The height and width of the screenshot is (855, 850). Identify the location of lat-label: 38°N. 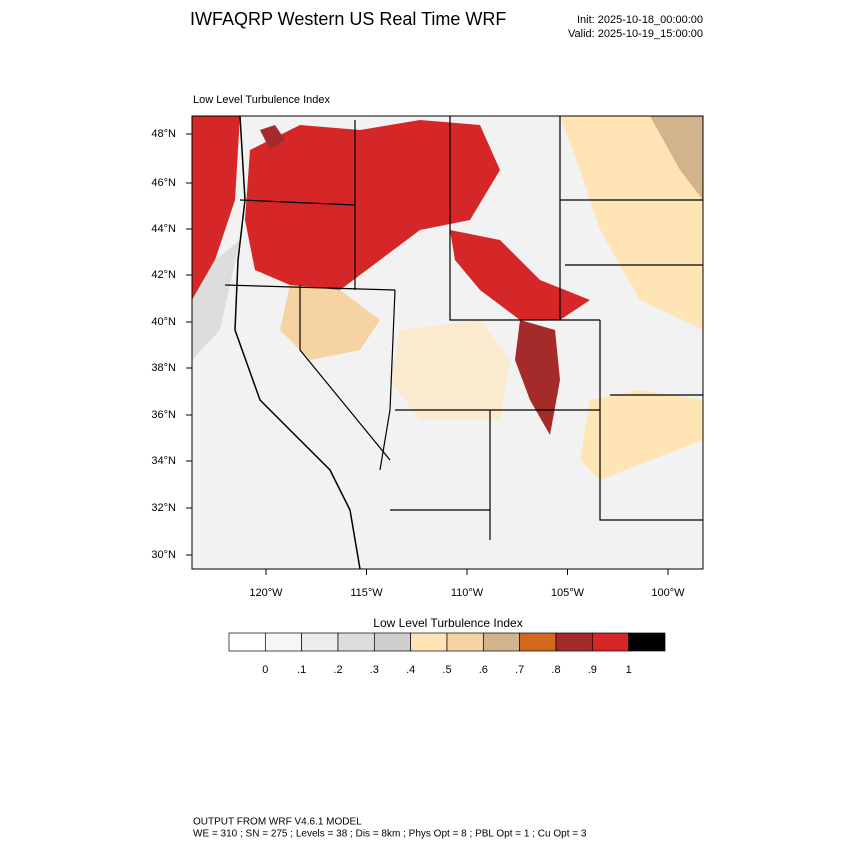
(163, 368).